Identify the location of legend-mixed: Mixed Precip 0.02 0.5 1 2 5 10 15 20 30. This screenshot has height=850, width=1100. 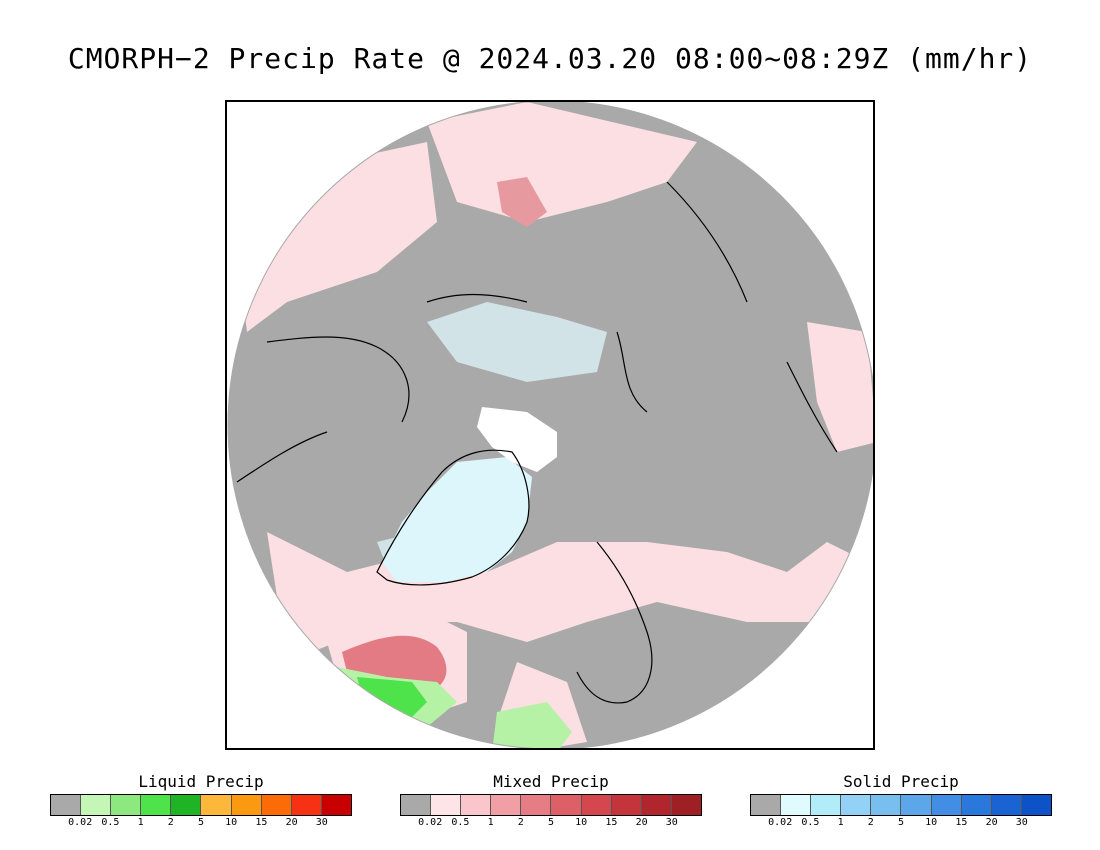
(551, 801).